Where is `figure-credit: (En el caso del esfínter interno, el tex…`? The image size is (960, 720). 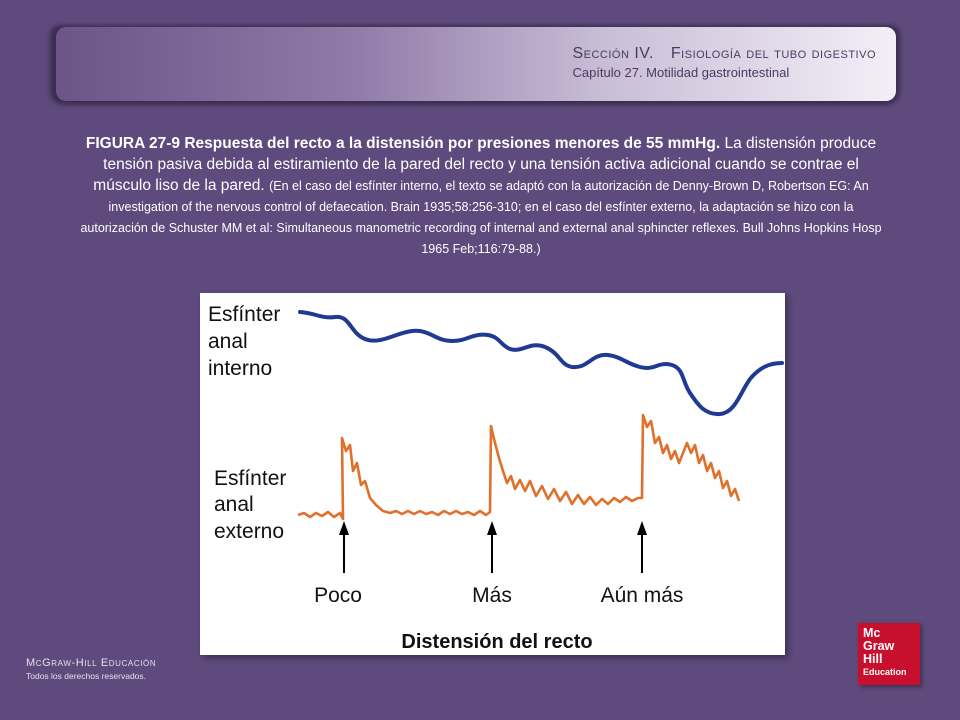 figure-credit: (En el caso del esfínter interno, el tex… is located at coordinates (481, 217).